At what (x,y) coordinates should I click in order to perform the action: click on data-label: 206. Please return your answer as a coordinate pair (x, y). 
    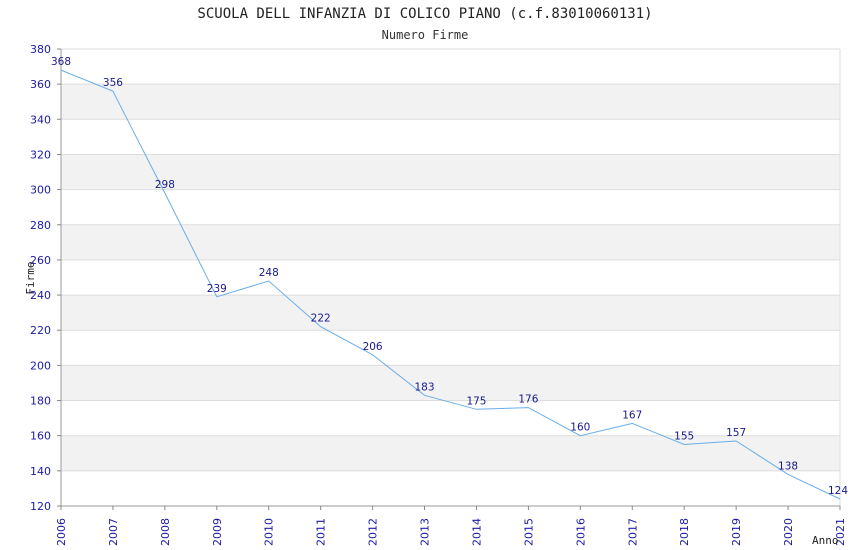
    Looking at the image, I should click on (373, 347).